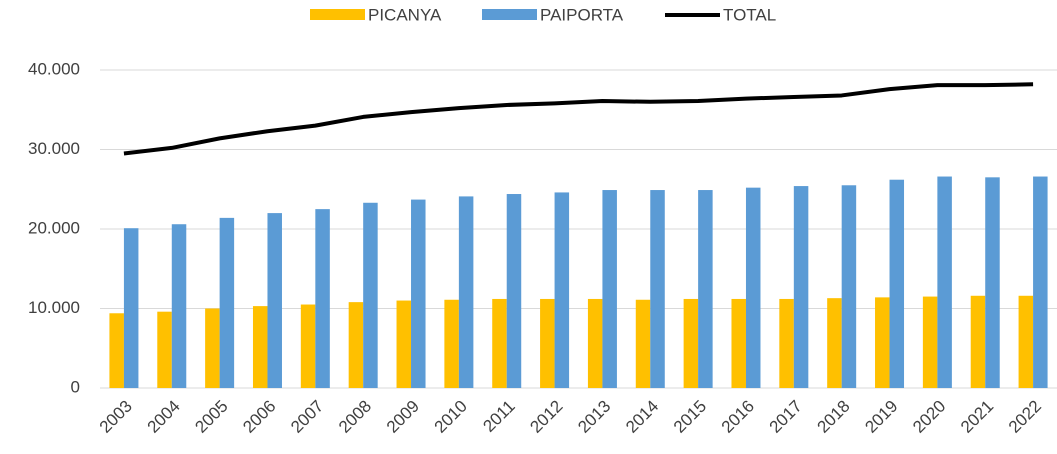  What do you see at coordinates (546, 417) in the screenshot?
I see `x-tick-label: 2012` at bounding box center [546, 417].